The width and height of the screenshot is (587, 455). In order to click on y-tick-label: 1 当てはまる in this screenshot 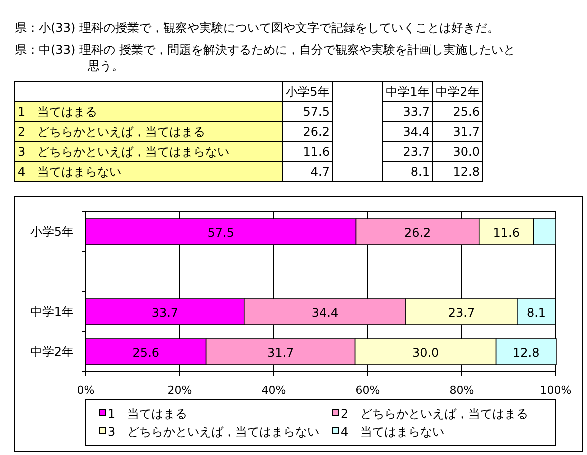, I will do `click(58, 112)`.